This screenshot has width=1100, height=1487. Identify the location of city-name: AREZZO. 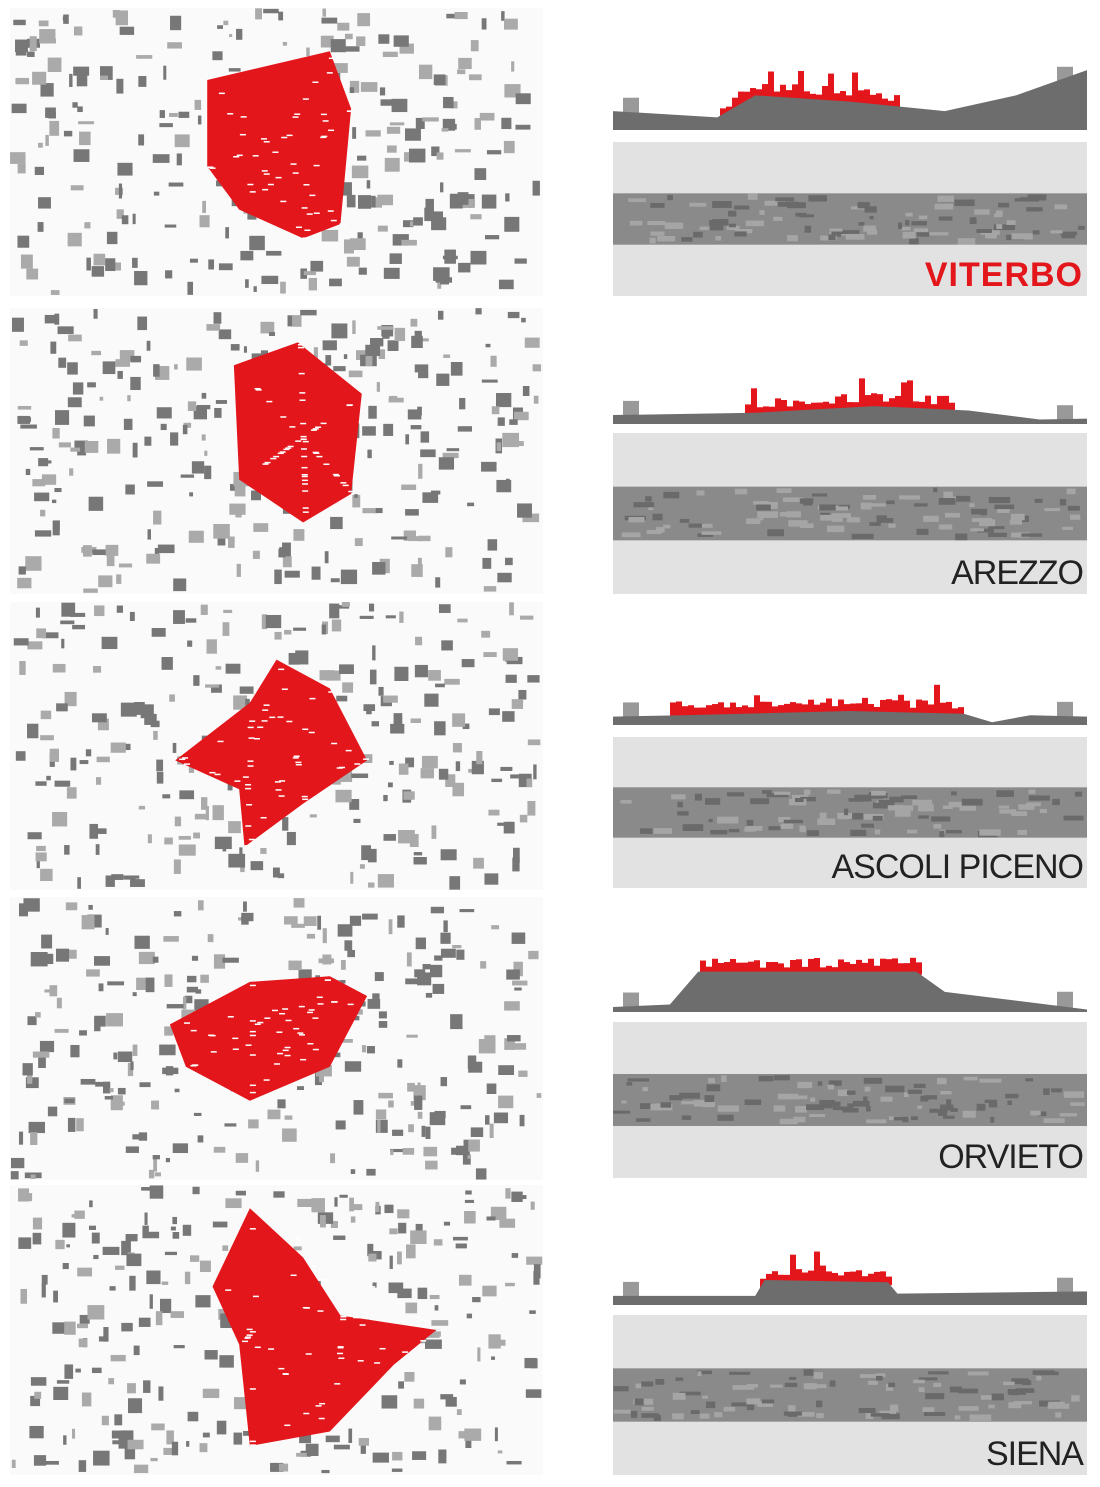
(1017, 573).